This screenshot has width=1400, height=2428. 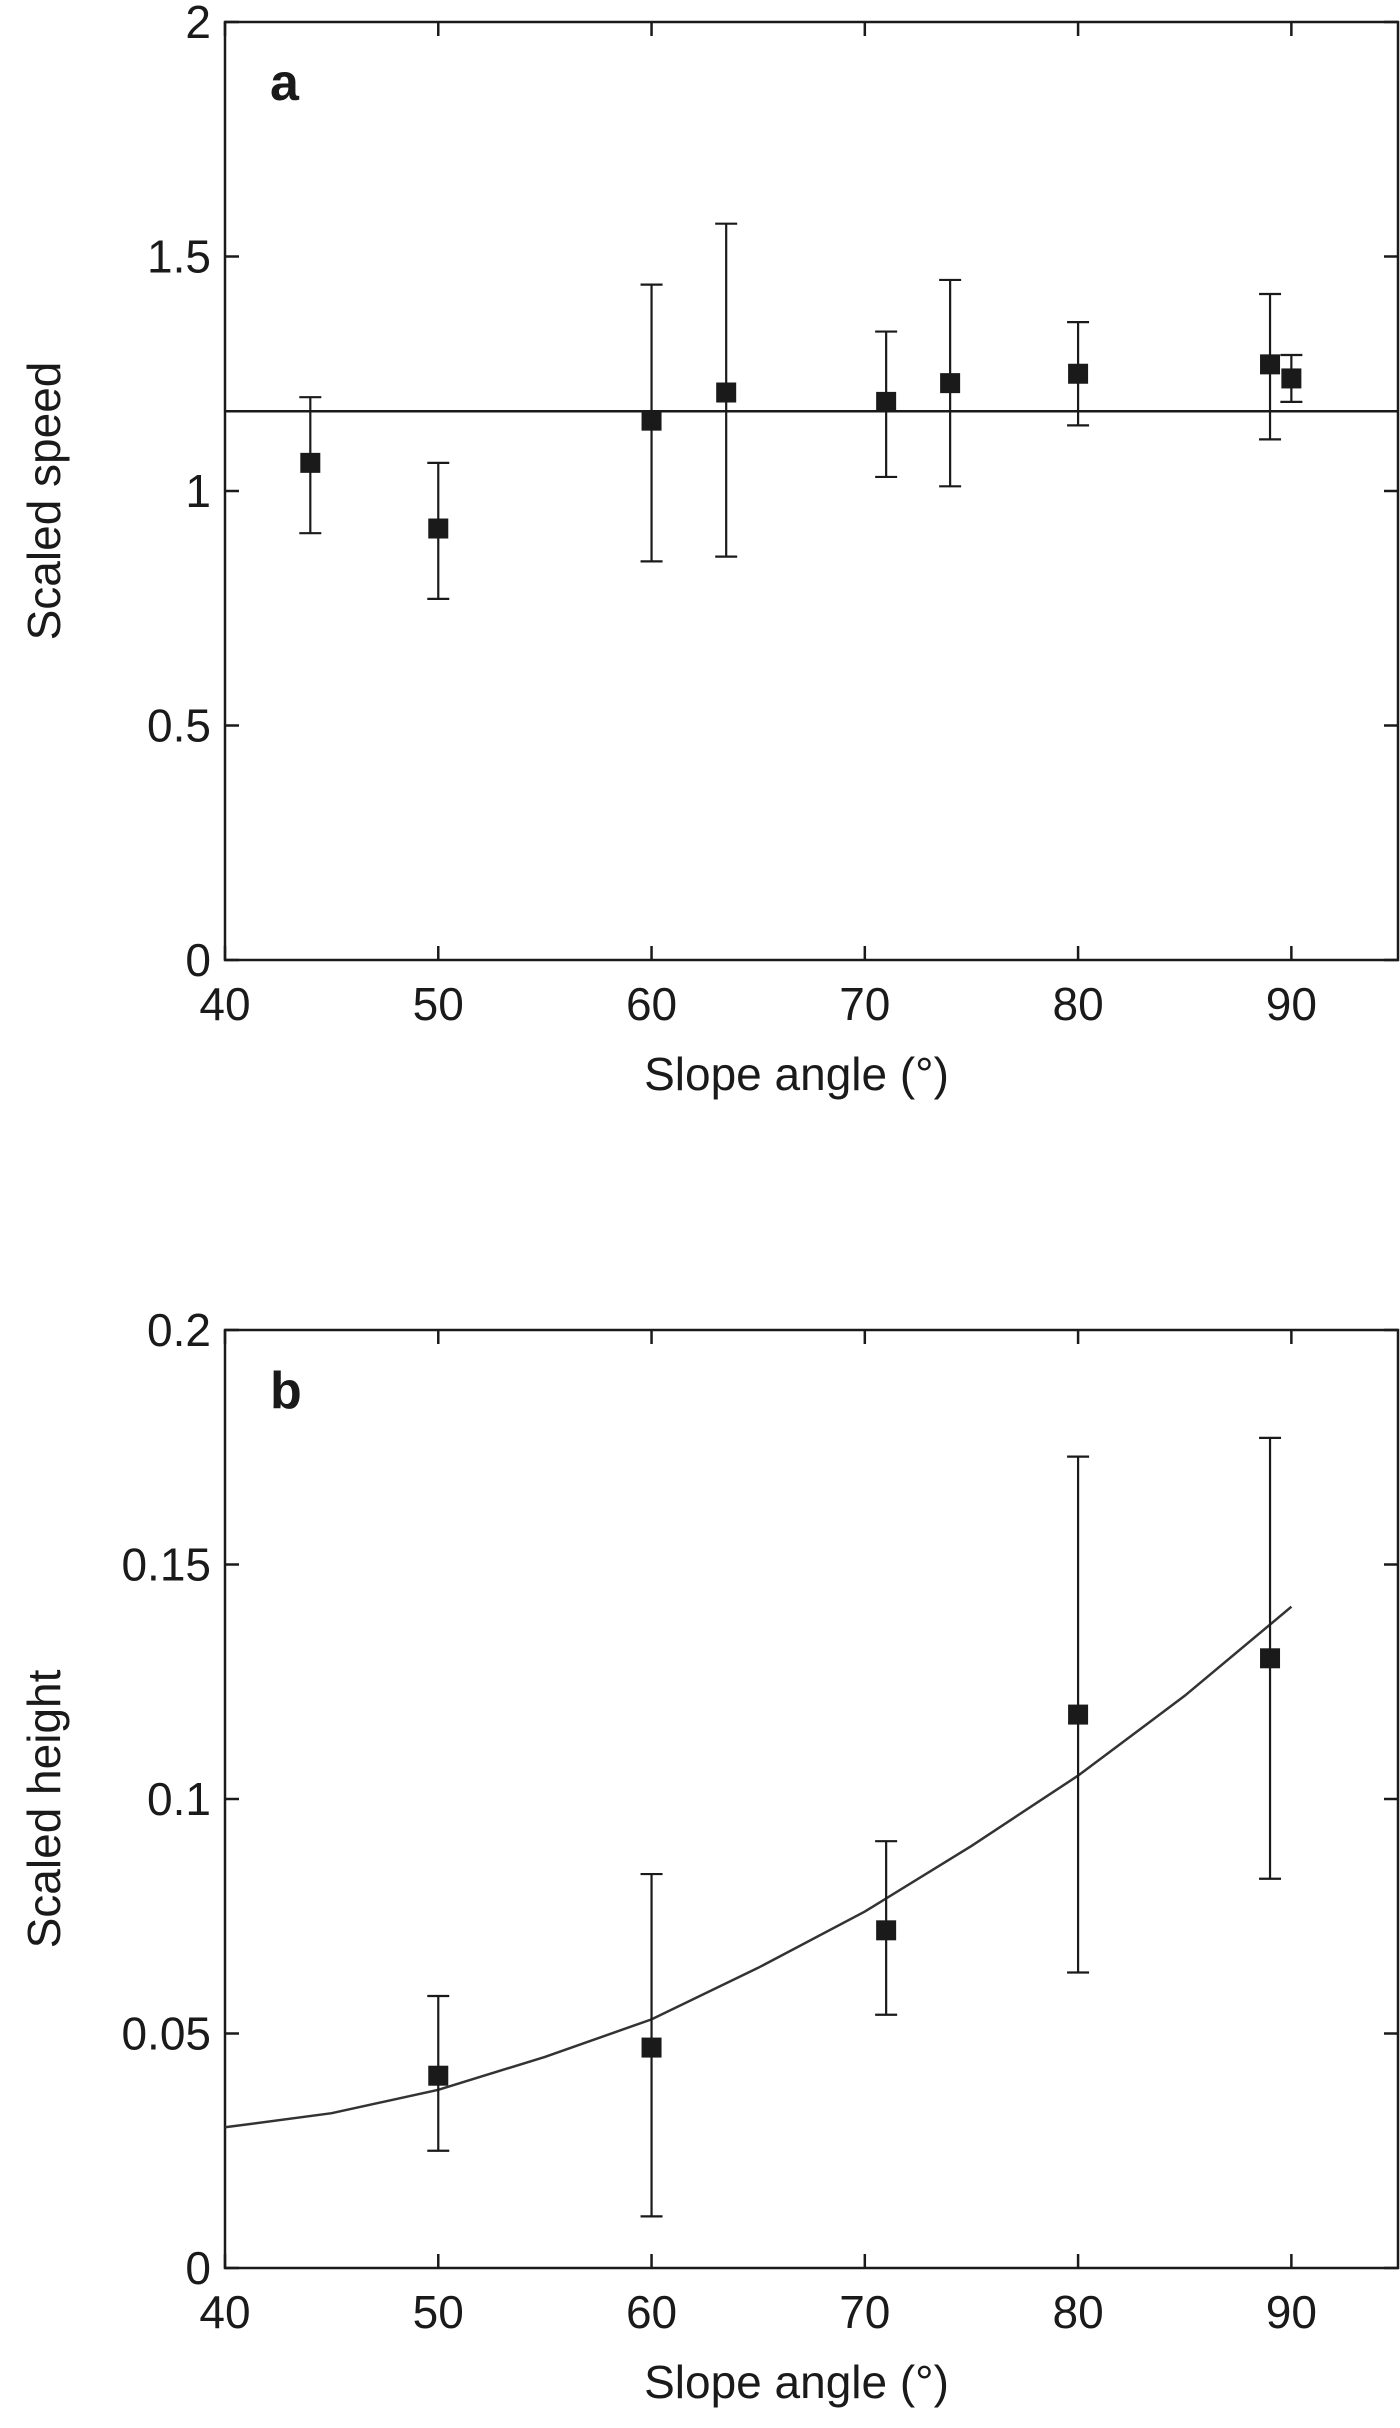 I want to click on panel-a-y-tick-label: 2, so click(x=198, y=24).